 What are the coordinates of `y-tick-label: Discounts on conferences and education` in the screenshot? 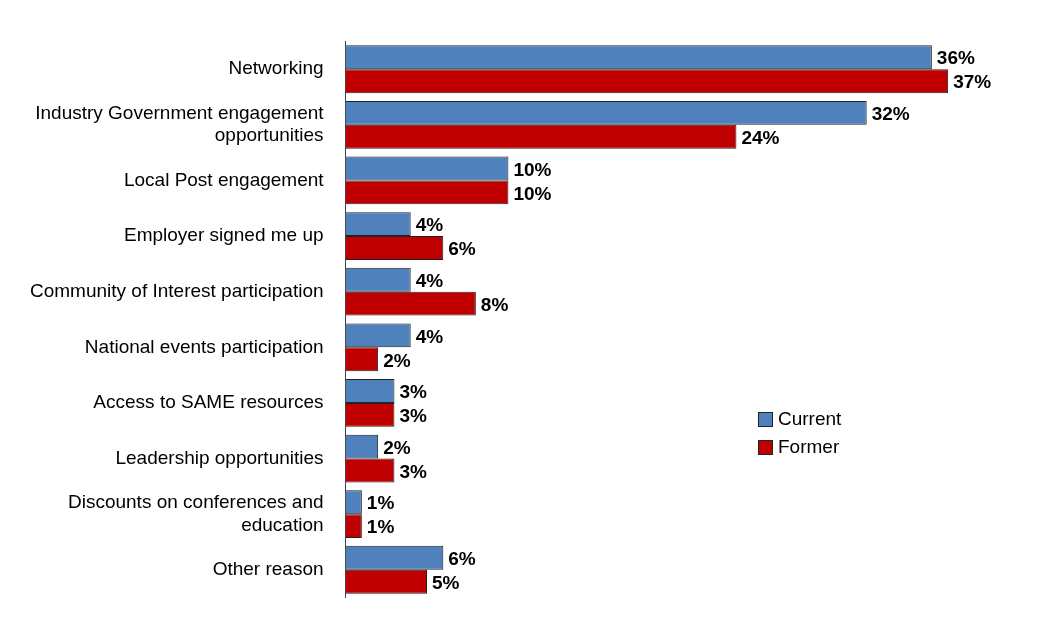 It's located at (195, 513).